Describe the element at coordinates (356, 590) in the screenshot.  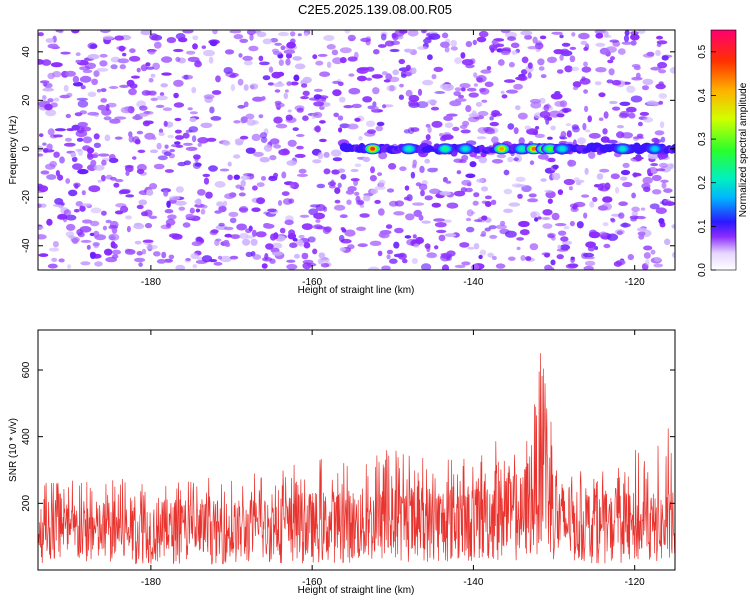
I see `snr-xlabel: Height of straight line (km)` at that location.